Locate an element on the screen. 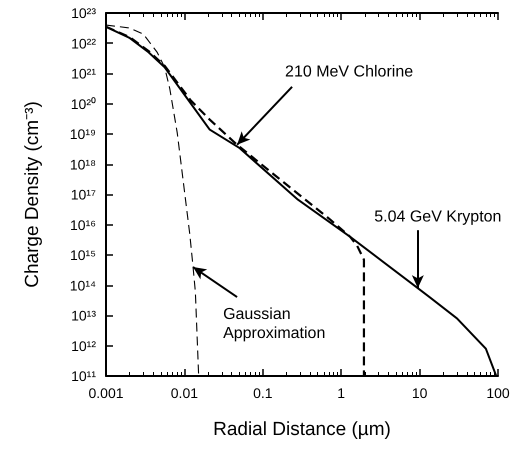 This screenshot has height=460, width=522. x-tick-label: 0.1 is located at coordinates (263, 393).